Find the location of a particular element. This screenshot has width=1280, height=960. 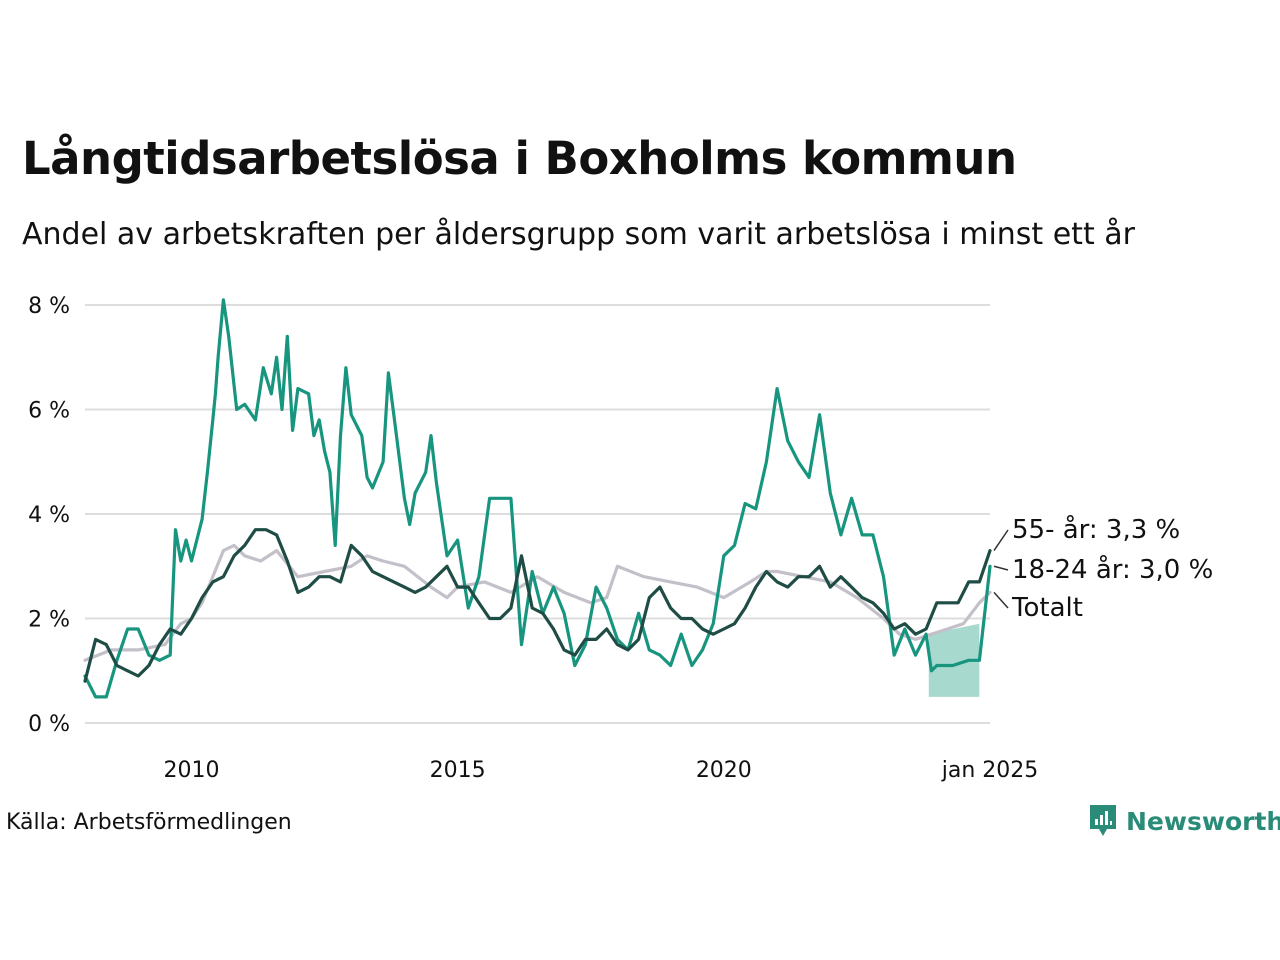

newsworthy-brand: Newsworthy is located at coordinates (1184, 821).